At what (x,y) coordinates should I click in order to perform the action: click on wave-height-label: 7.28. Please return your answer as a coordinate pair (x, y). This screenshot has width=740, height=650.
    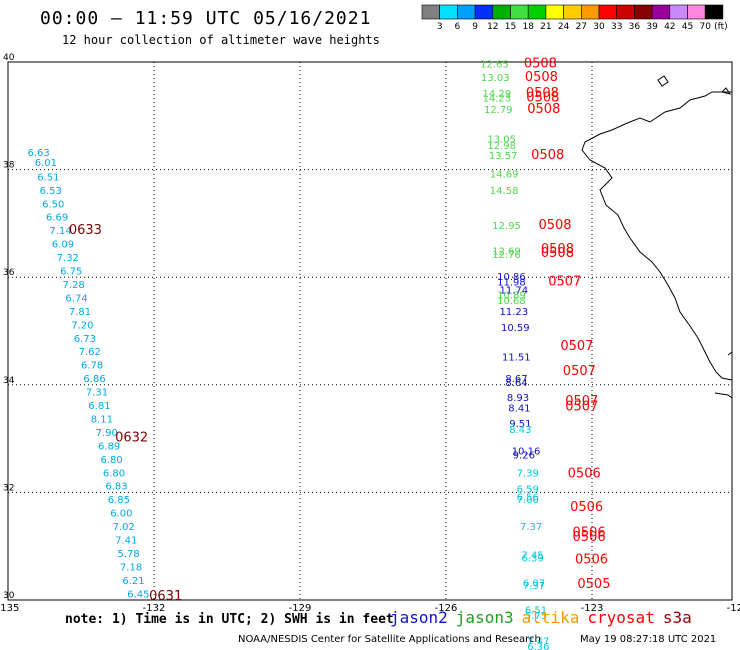
    Looking at the image, I should click on (74, 285).